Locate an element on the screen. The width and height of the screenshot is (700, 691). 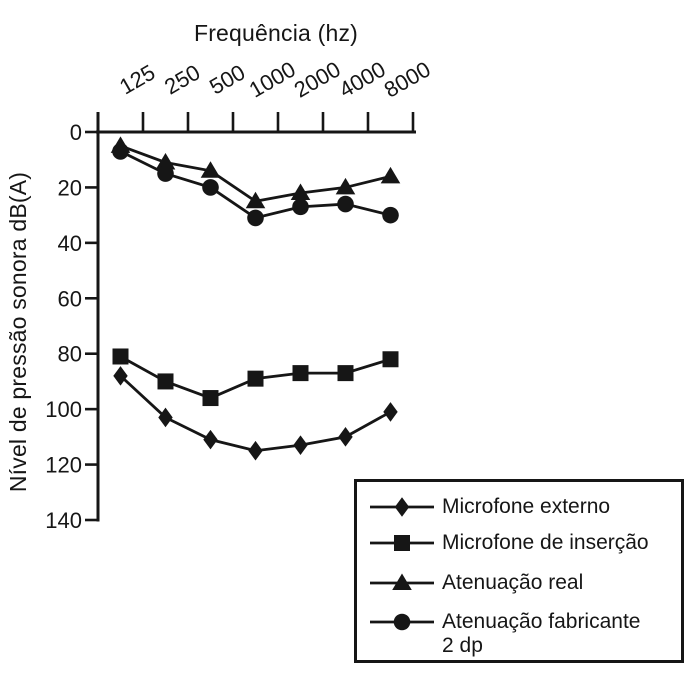
x-tick-label: 500 is located at coordinates (227, 79).